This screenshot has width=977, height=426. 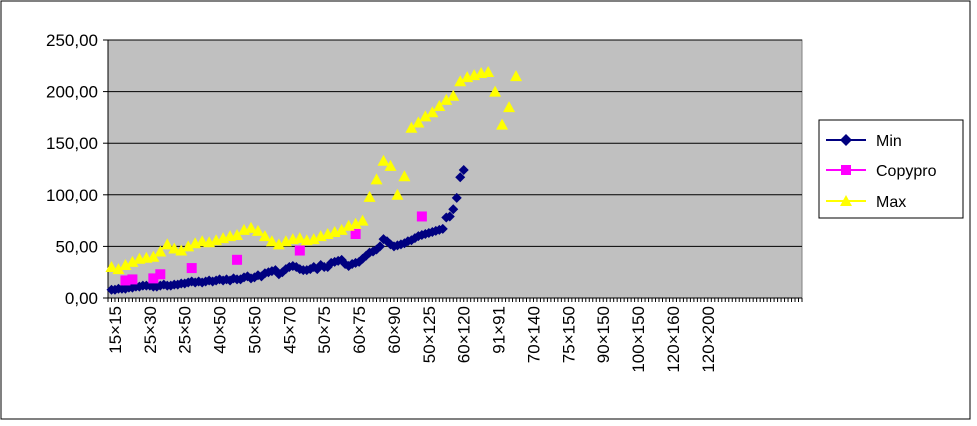 What do you see at coordinates (359, 330) in the screenshot?
I see `x-tick-label: 60×75` at bounding box center [359, 330].